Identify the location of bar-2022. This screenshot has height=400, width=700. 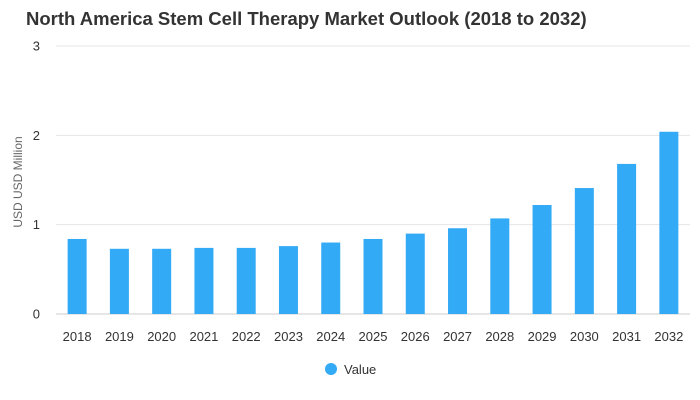
(246, 280).